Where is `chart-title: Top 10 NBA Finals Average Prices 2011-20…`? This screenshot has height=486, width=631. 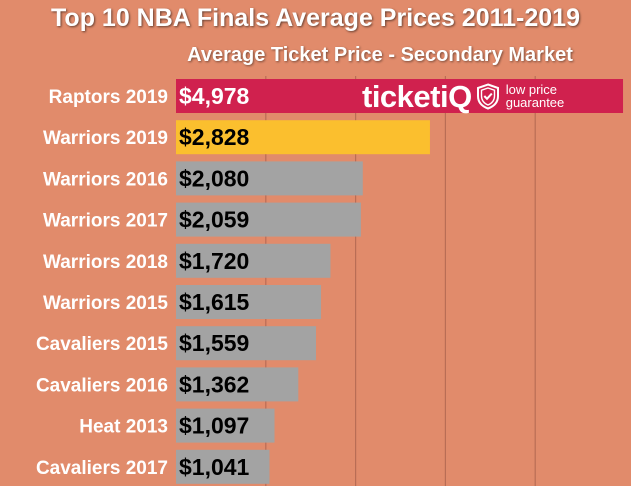 chart-title: Top 10 NBA Finals Average Prices 2011-20… is located at coordinates (315, 18).